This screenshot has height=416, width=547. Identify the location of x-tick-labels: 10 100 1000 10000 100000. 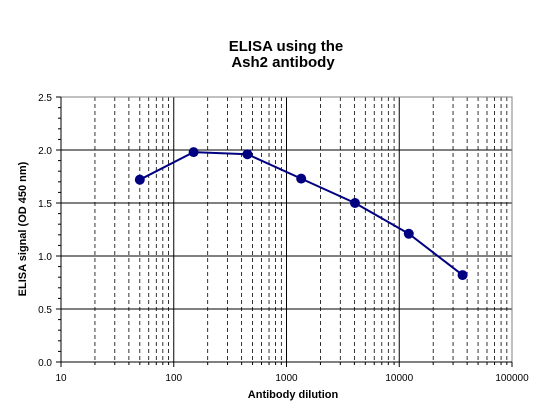
(292, 378).